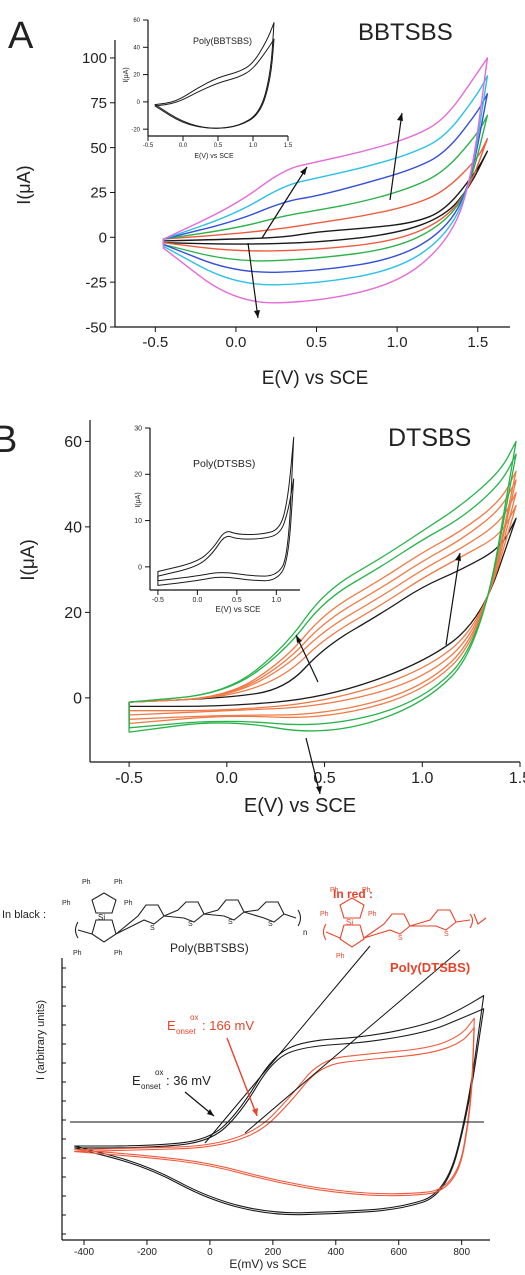 Image resolution: width=525 pixels, height=1275 pixels. I want to click on onset-red-pointer, so click(242, 1077).